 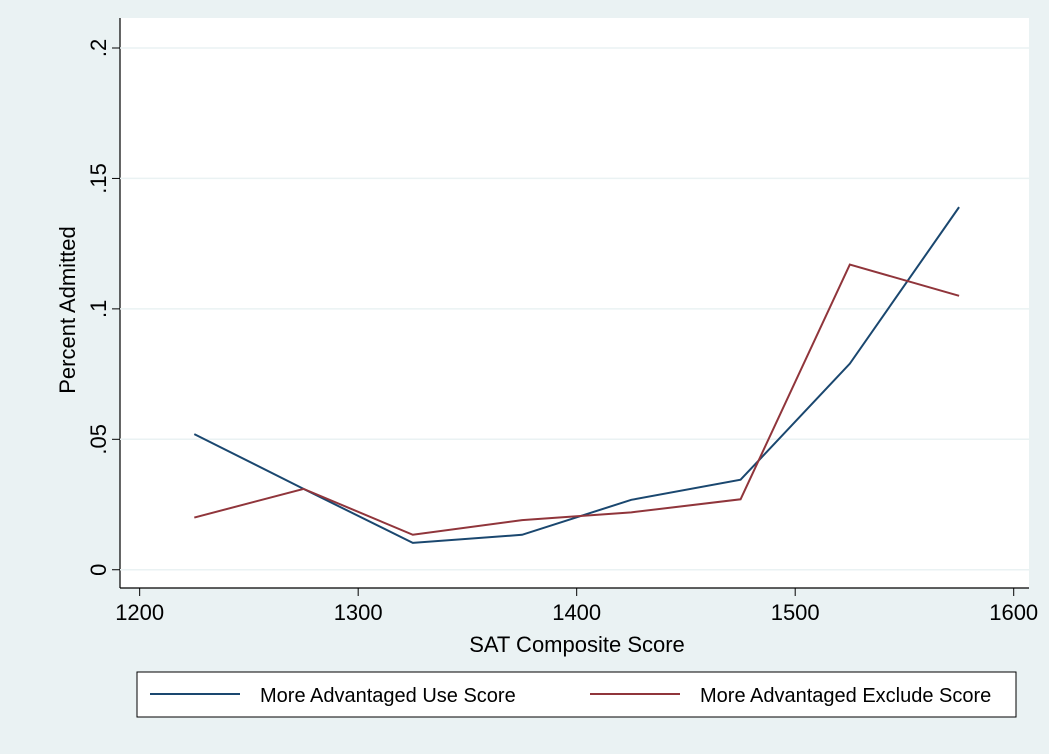 What do you see at coordinates (577, 644) in the screenshot?
I see `x-axis-title: SAT Composite Score` at bounding box center [577, 644].